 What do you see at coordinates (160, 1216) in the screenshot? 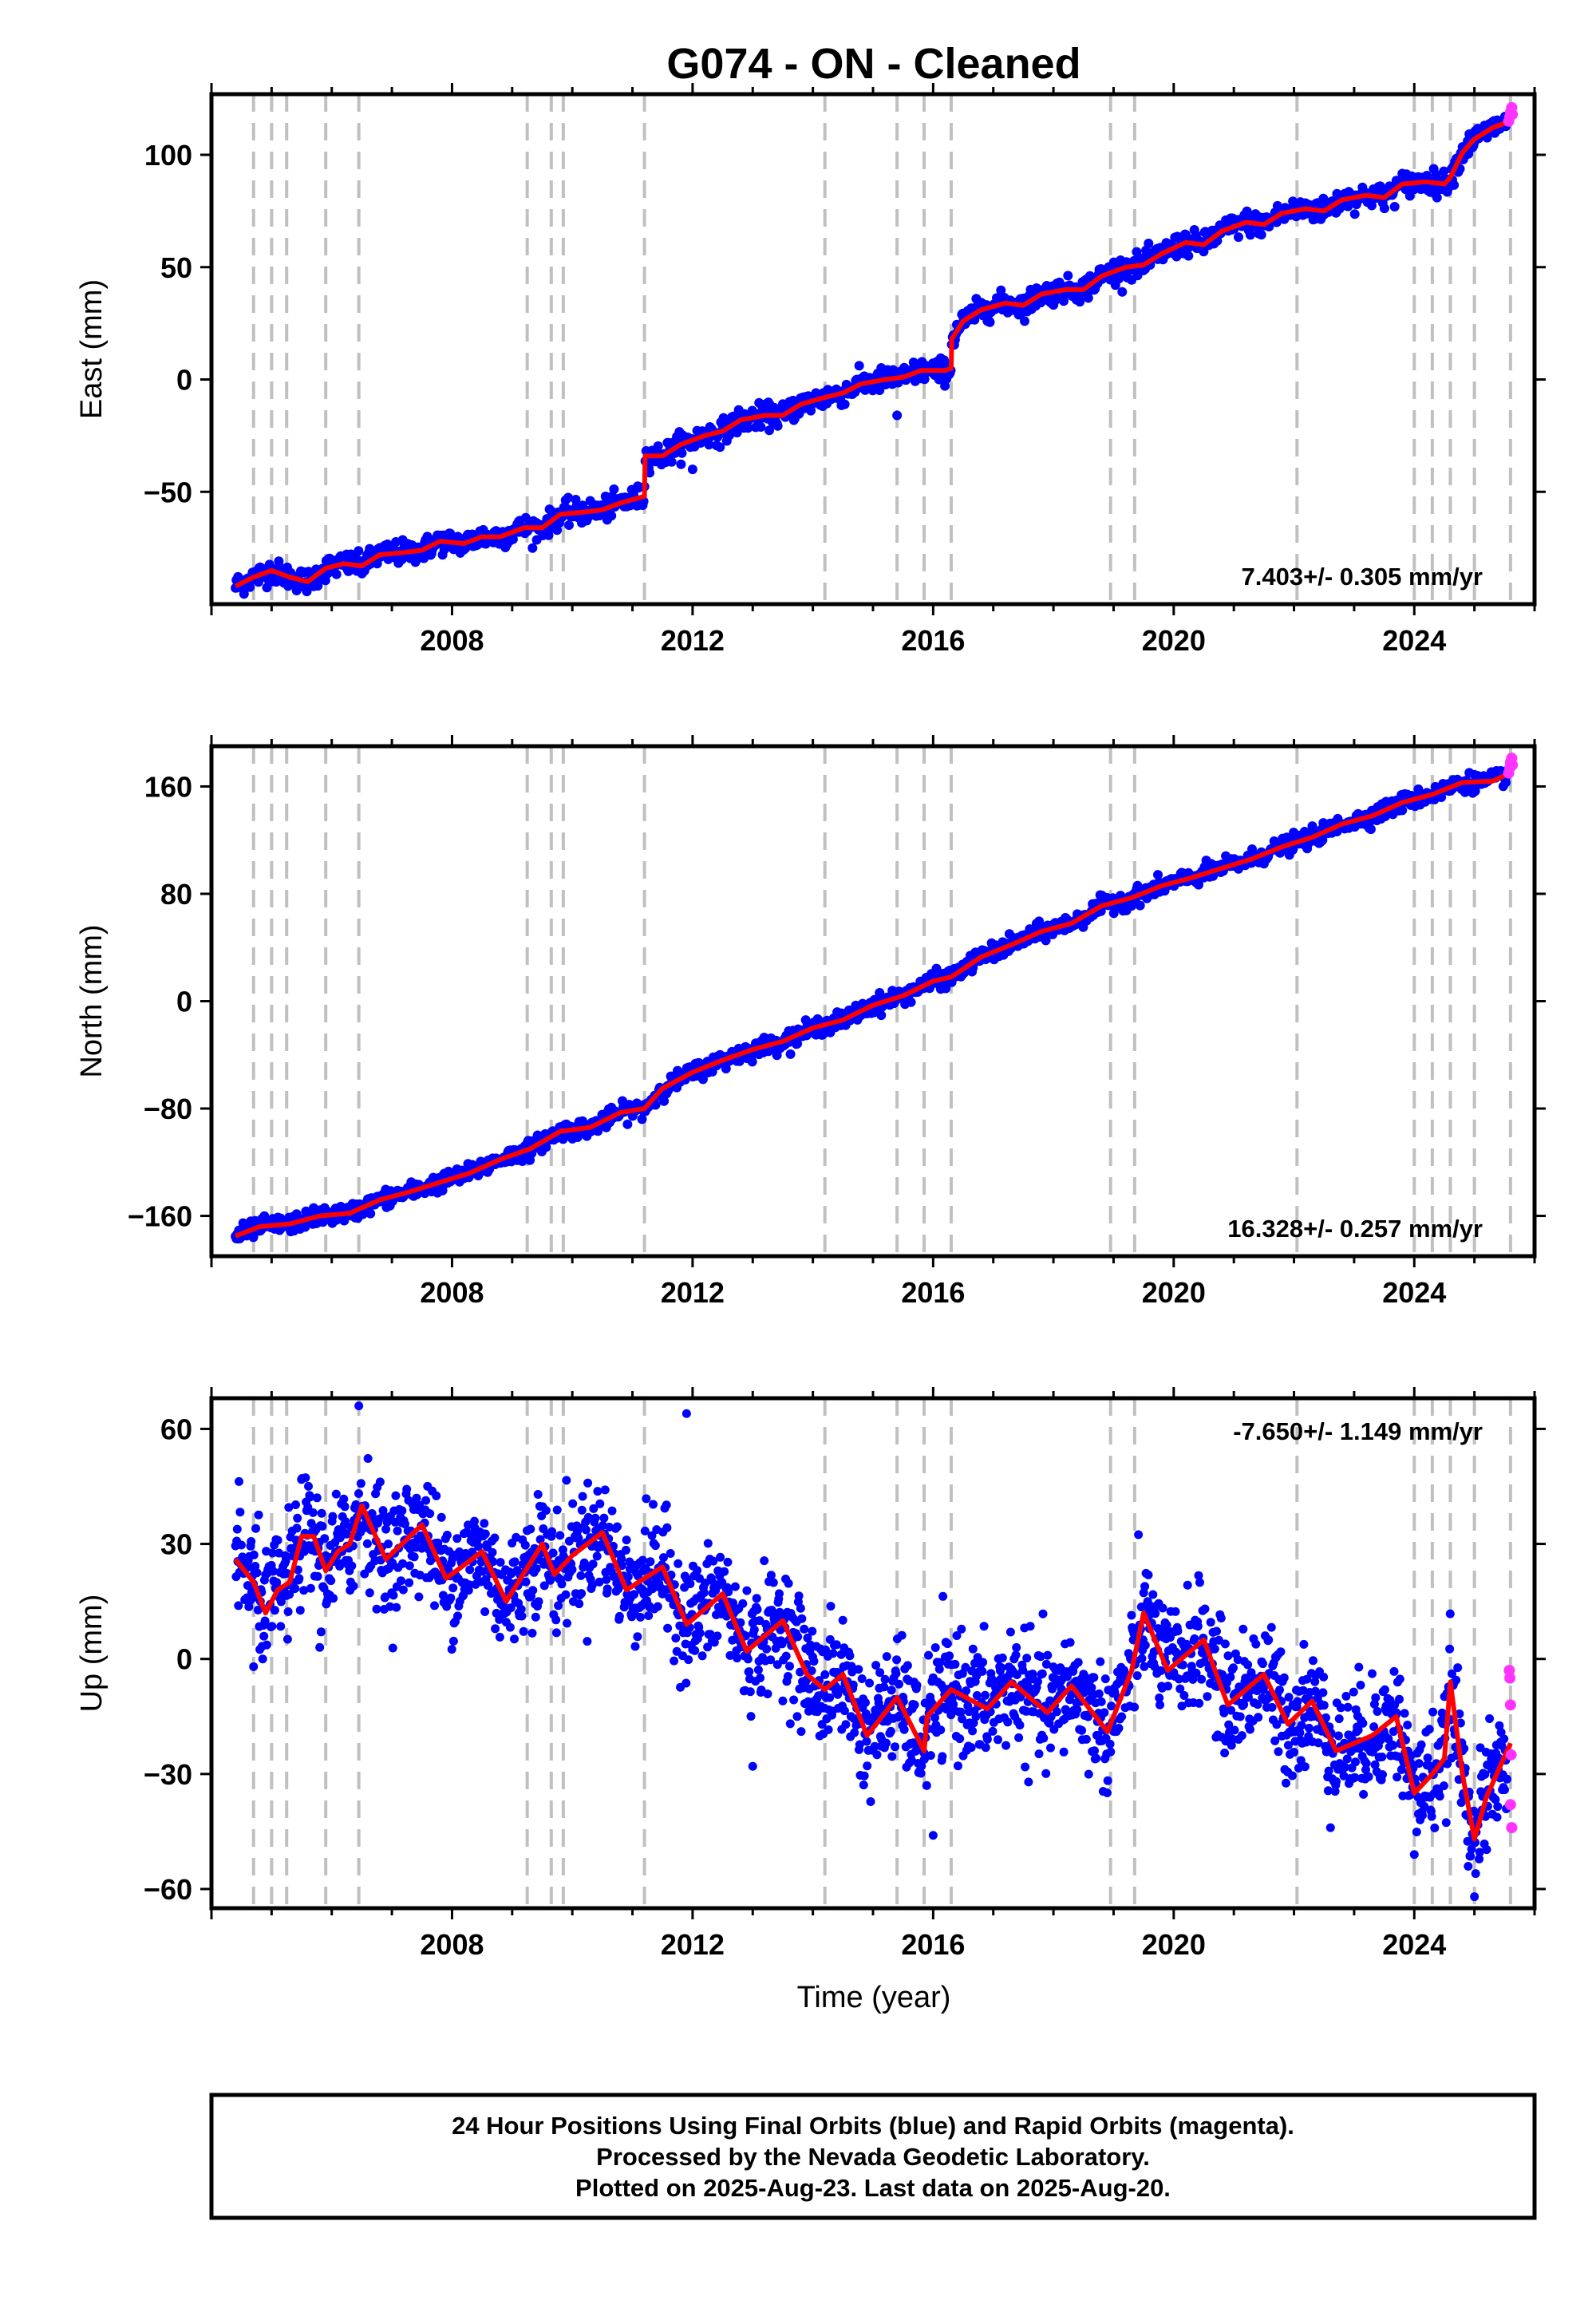
I see `y-tick-label: −160` at bounding box center [160, 1216].